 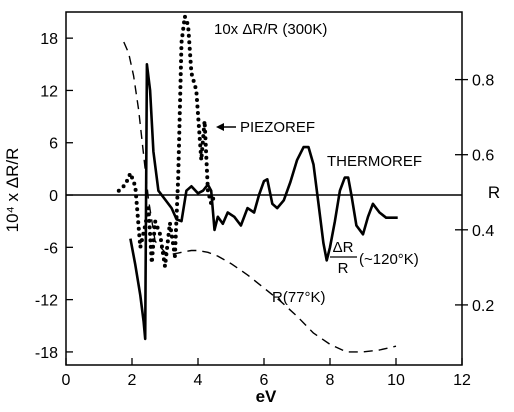 What do you see at coordinates (483, 231) in the screenshot?
I see `right-tick-label: 0.4` at bounding box center [483, 231].